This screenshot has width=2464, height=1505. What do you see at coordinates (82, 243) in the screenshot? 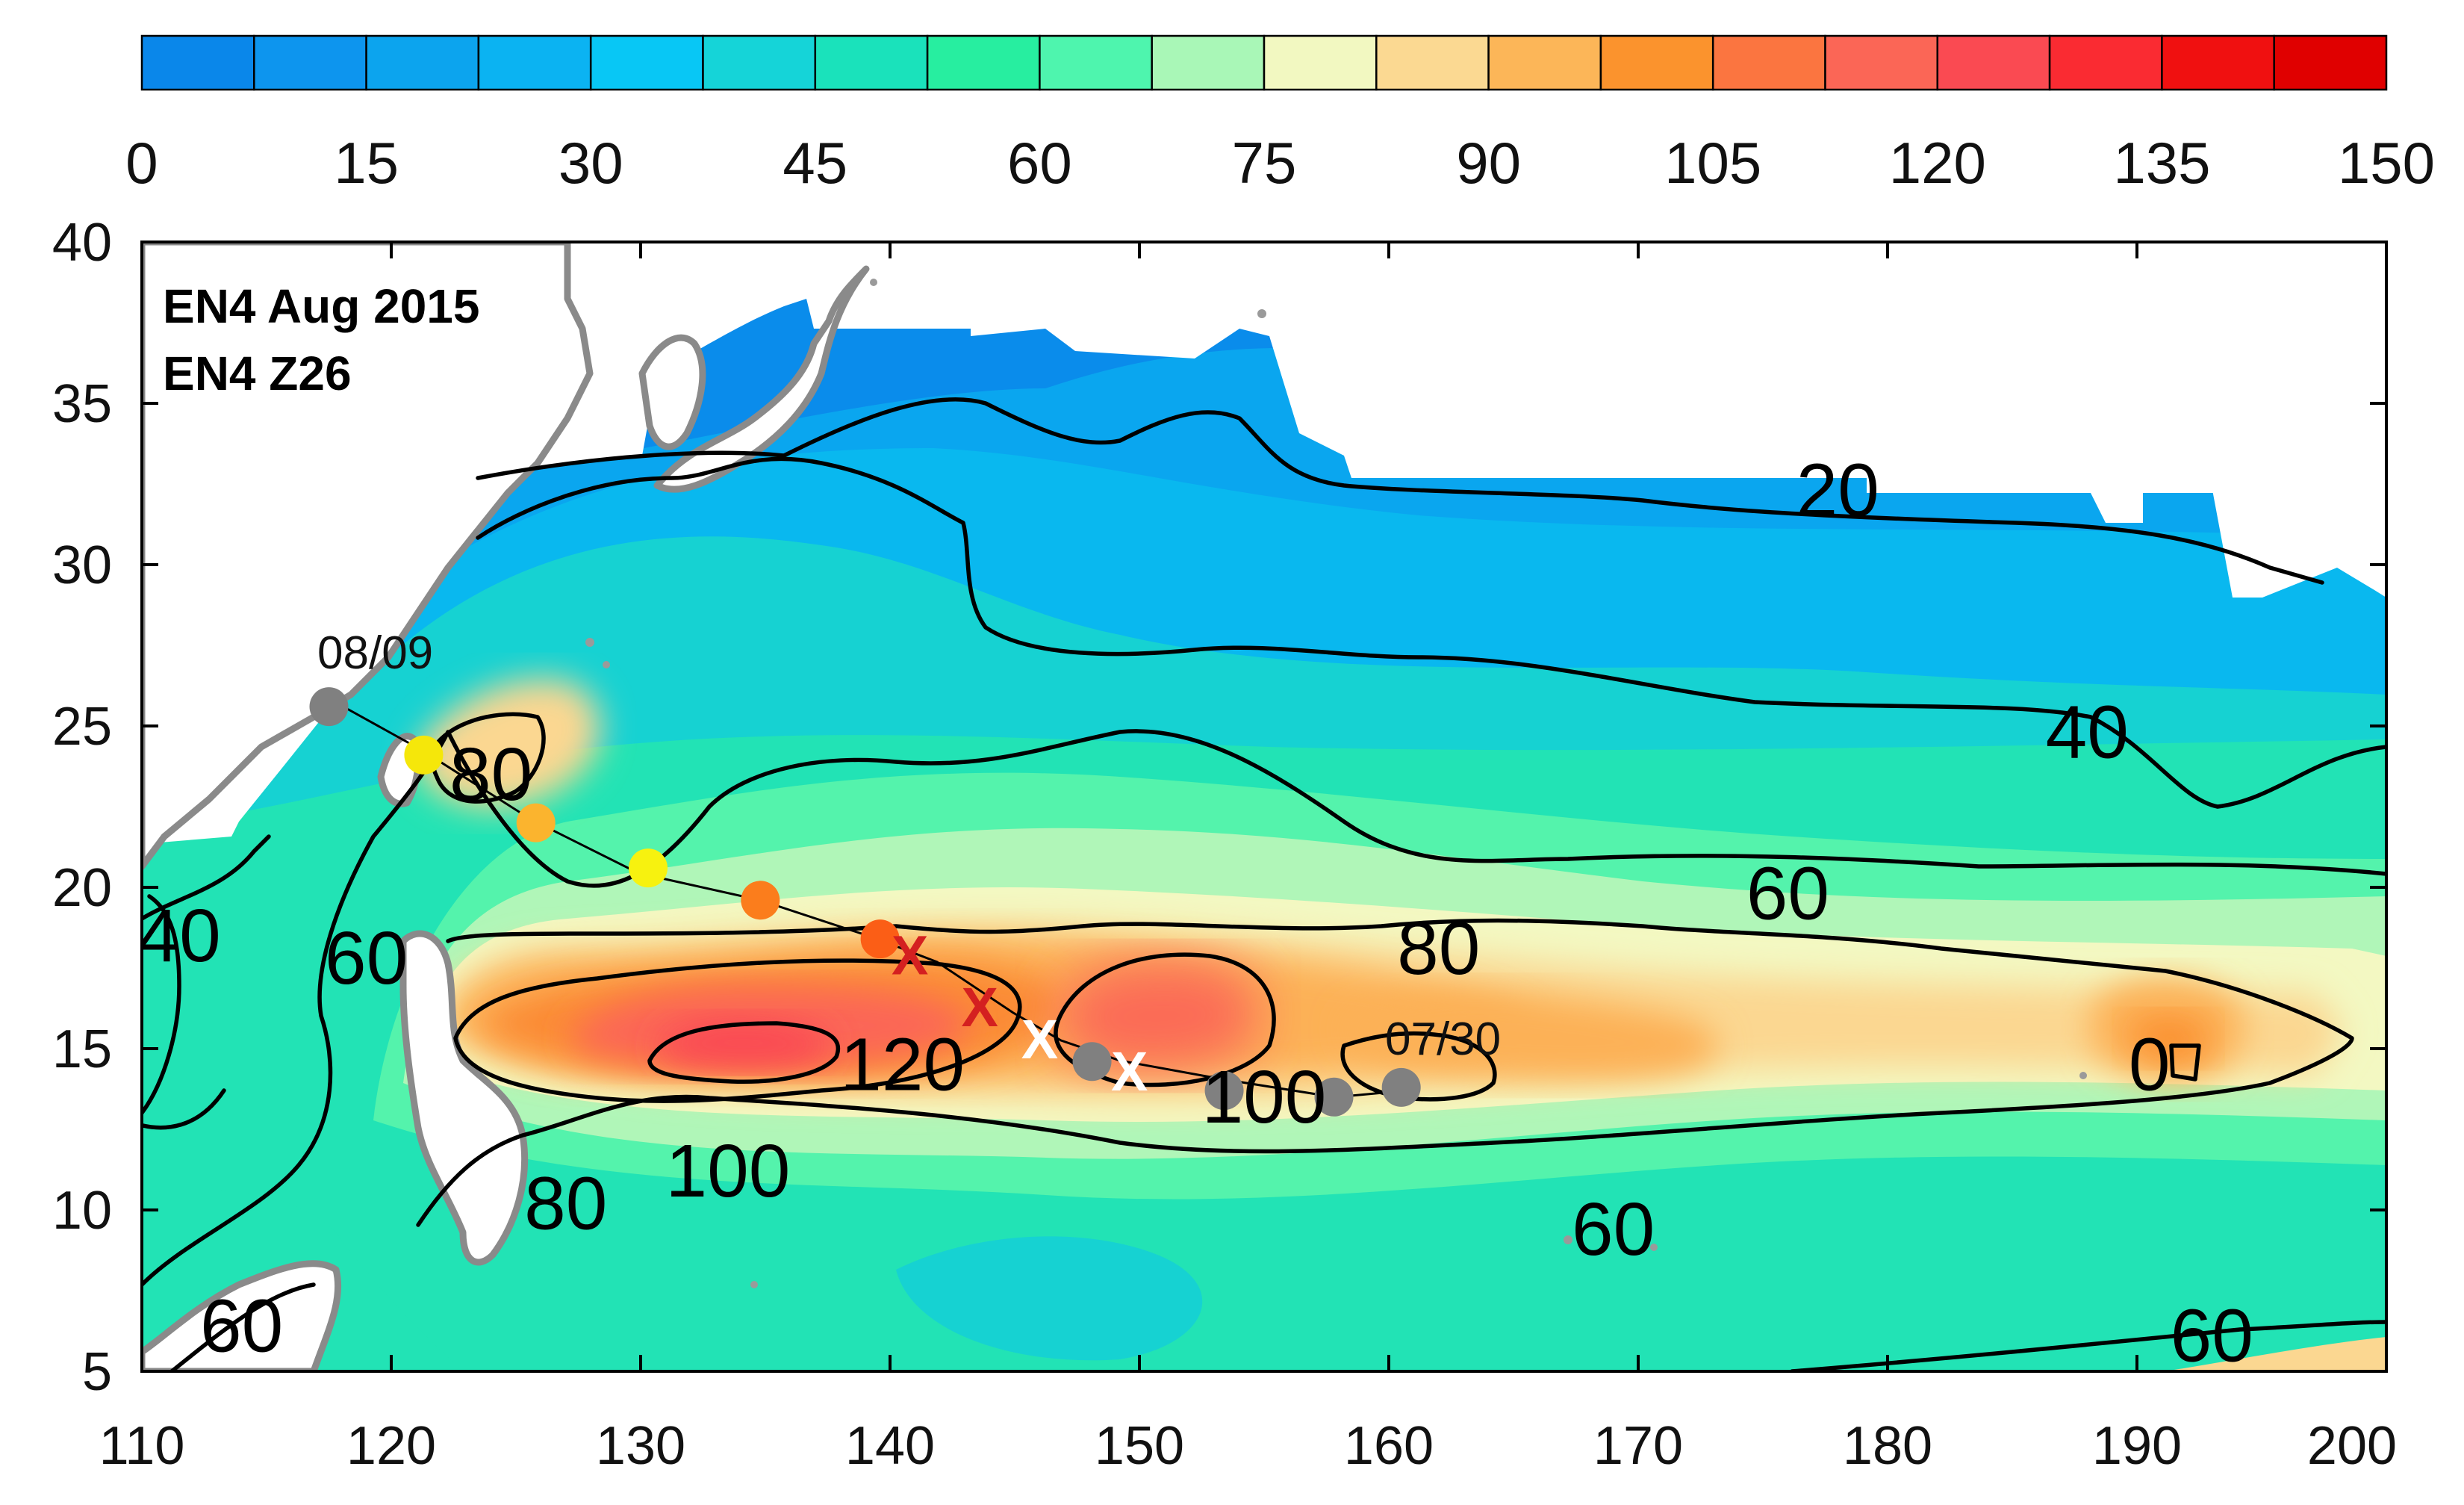
I see `y-tick-label: 40` at bounding box center [82, 243].